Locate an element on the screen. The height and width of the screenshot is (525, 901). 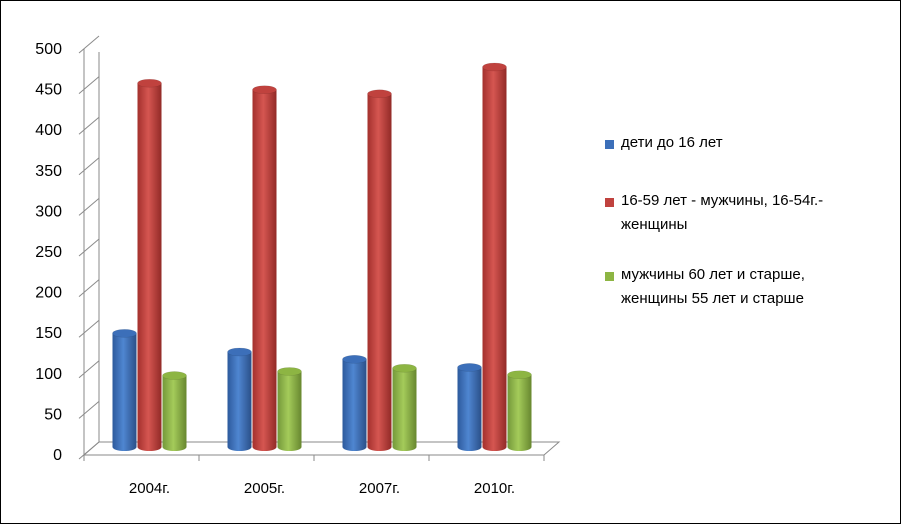
legend-item-working-age: 16-59 лет - мужчины, 16-54г.-женщины is located at coordinates (740, 213).